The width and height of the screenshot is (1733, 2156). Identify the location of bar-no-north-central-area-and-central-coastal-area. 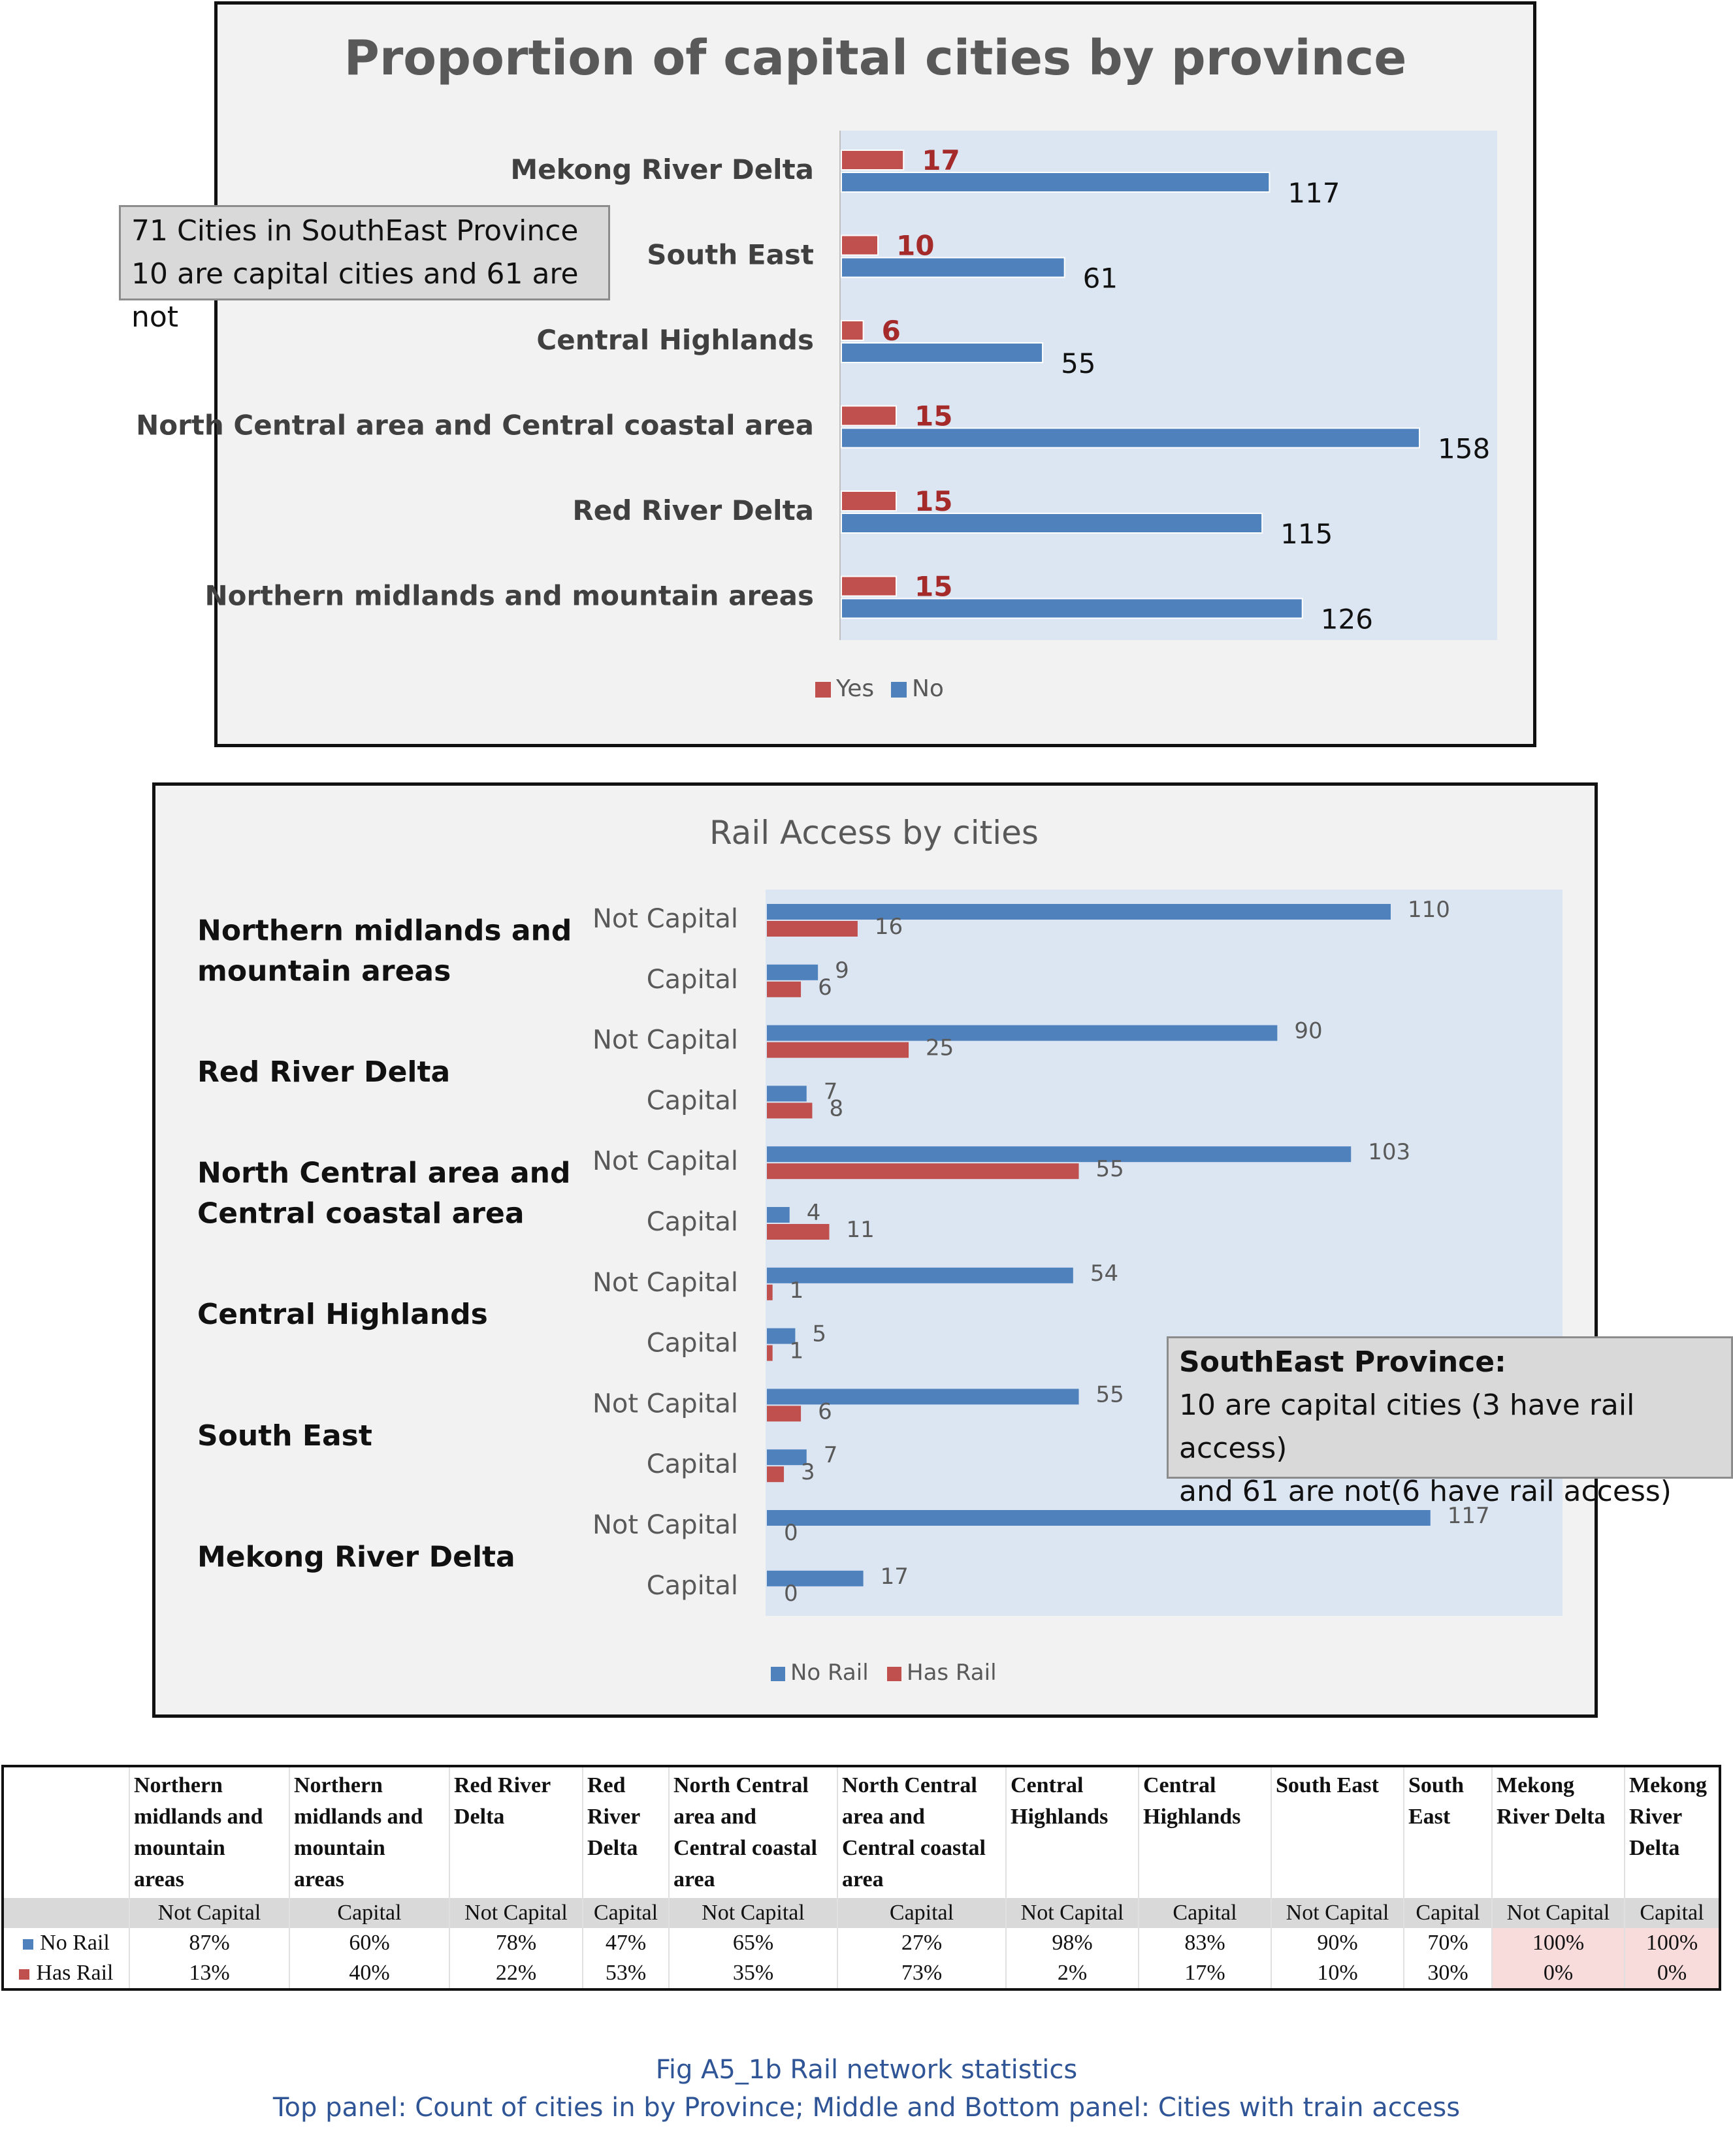
(1130, 438).